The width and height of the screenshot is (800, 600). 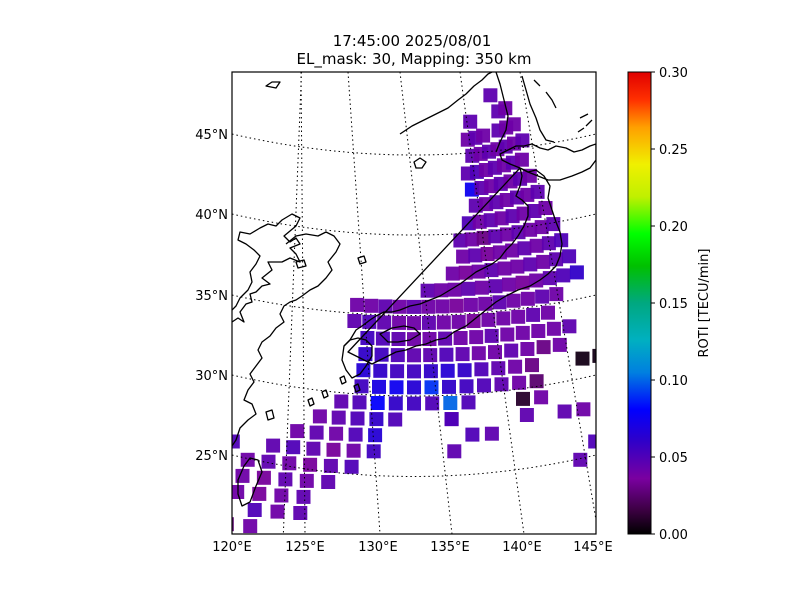 What do you see at coordinates (704, 303) in the screenshot?
I see `colorbar-label: ROTI [TECU/min]` at bounding box center [704, 303].